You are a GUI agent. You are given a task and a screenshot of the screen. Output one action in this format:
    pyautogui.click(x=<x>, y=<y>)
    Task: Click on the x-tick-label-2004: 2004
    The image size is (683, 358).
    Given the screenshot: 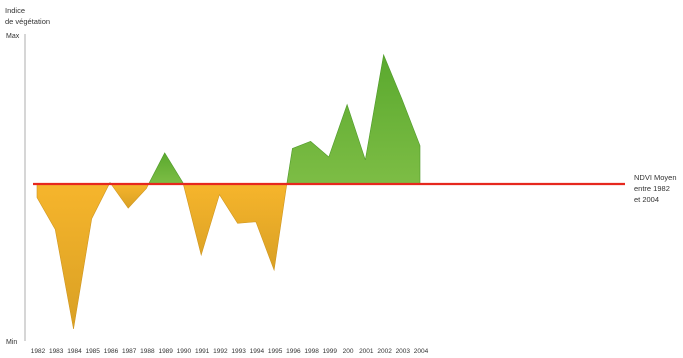 What is the action you would take?
    pyautogui.click(x=421, y=351)
    